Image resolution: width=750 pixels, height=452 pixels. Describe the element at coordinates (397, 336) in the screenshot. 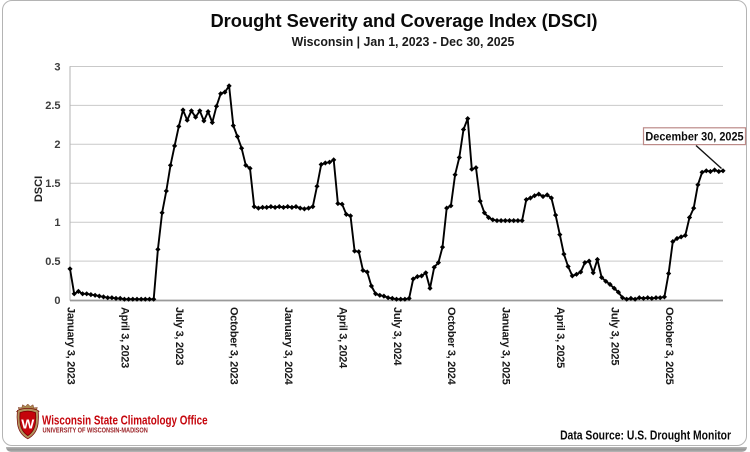

I see `svg-text: July 3, 2024` at that location.